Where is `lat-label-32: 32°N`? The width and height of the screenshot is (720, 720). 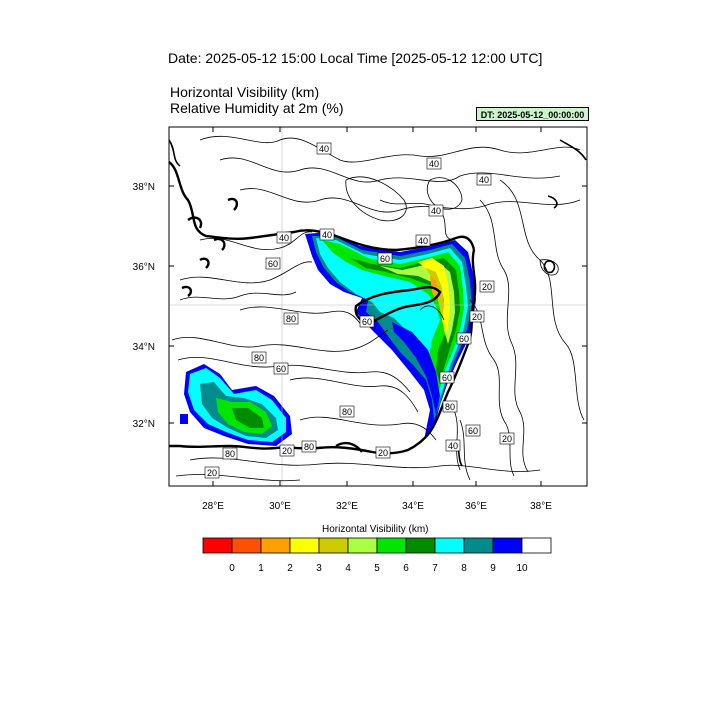
lat-label-32: 32°N is located at coordinates (144, 424).